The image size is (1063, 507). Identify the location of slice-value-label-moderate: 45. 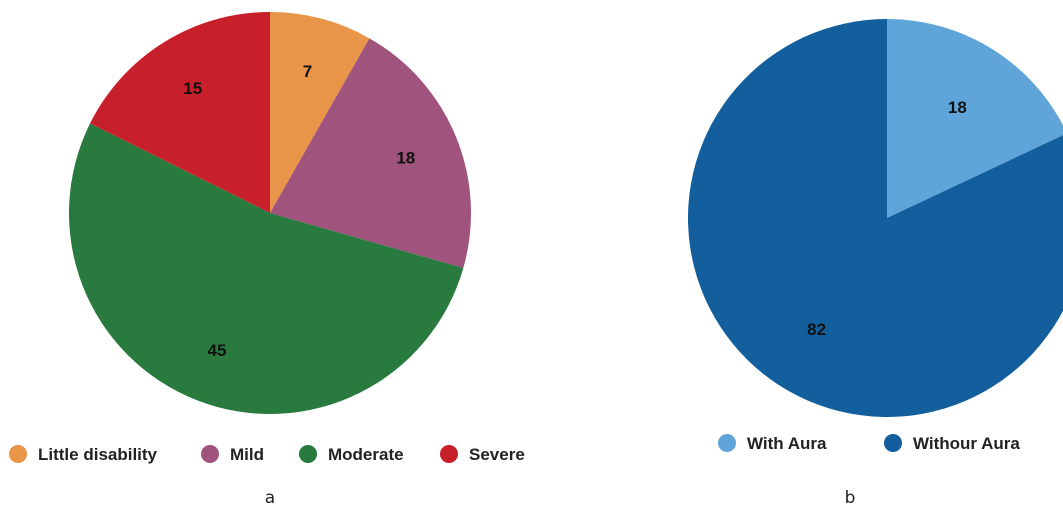
(217, 350).